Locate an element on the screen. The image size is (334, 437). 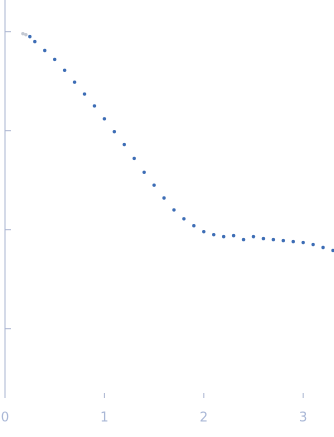
x-tick-label: 3 is located at coordinates (303, 418).